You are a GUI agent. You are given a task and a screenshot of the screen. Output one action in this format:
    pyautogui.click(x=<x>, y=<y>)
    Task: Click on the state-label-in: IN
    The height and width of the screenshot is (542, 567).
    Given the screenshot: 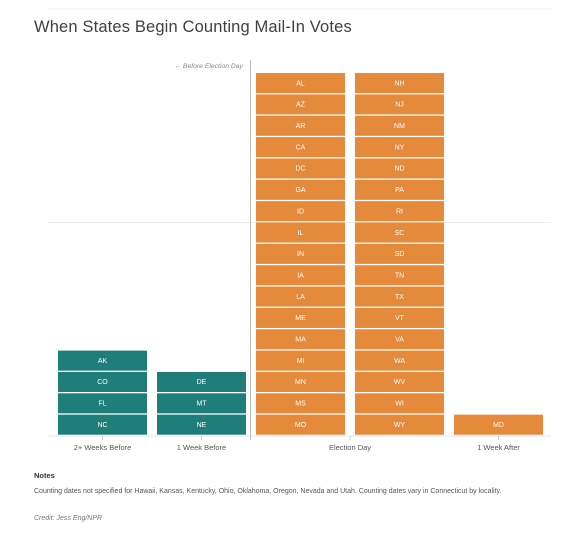 What is the action you would take?
    pyautogui.click(x=300, y=254)
    